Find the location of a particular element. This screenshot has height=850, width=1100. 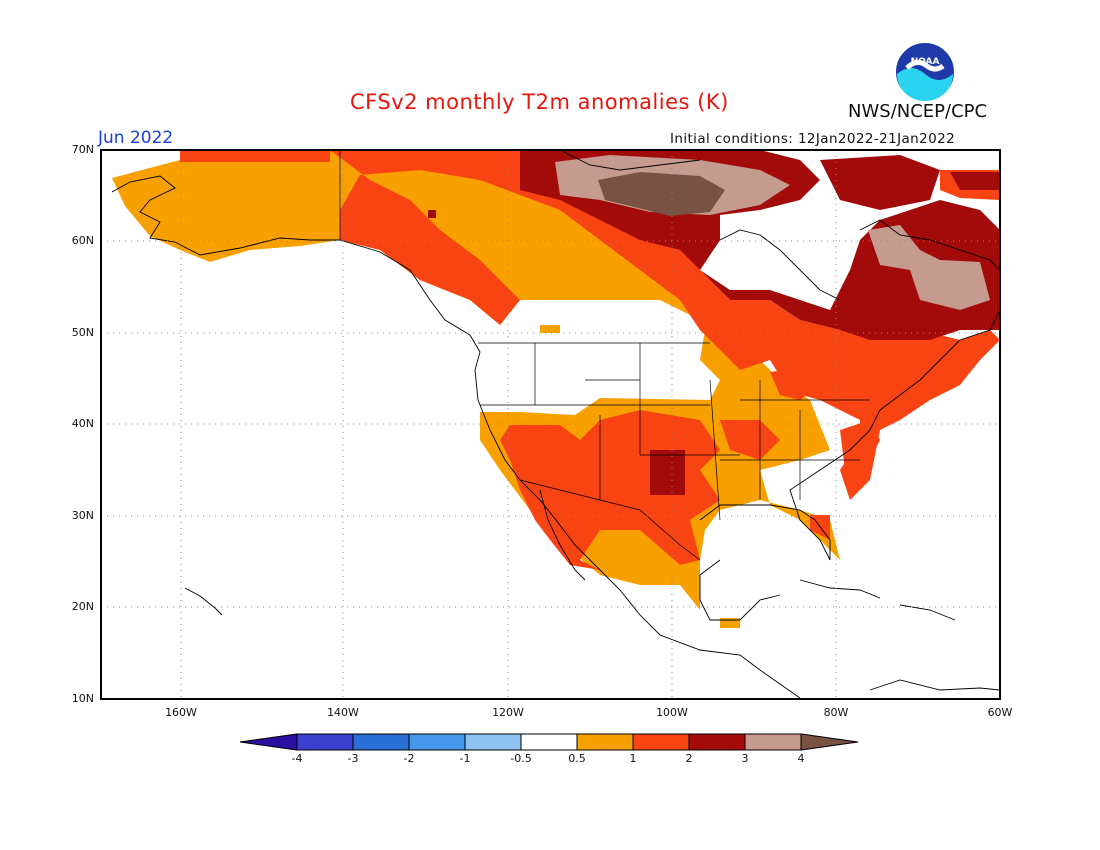

colorbar-tick-label: 4 is located at coordinates (801, 758).